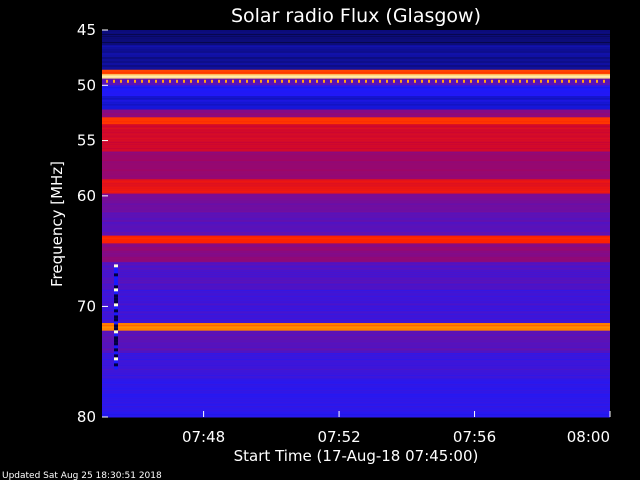 The height and width of the screenshot is (480, 640). What do you see at coordinates (92, 223) in the screenshot?
I see `y-axis-ticks: 45 50 55 60 70 80` at bounding box center [92, 223].